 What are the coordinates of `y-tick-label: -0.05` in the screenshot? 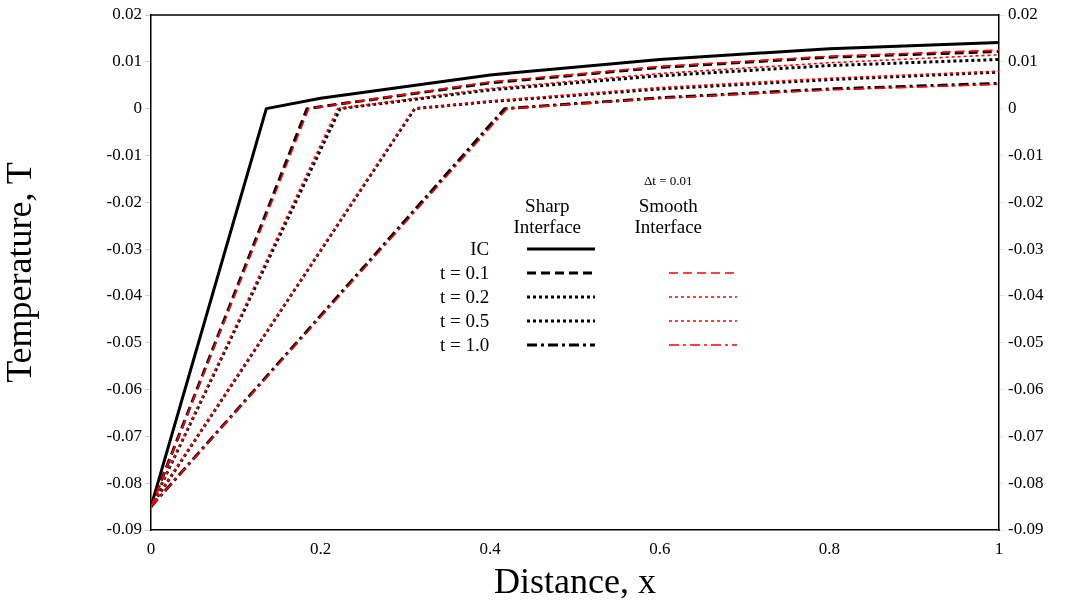 It's located at (124, 342).